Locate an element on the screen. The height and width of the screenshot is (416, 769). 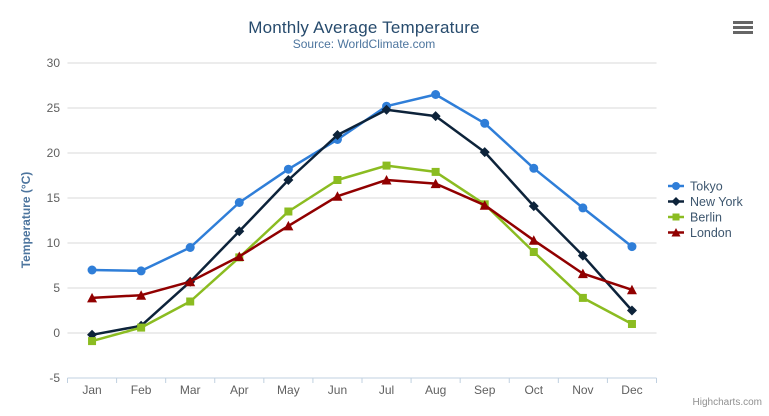
x-axis is located at coordinates (362, 380).